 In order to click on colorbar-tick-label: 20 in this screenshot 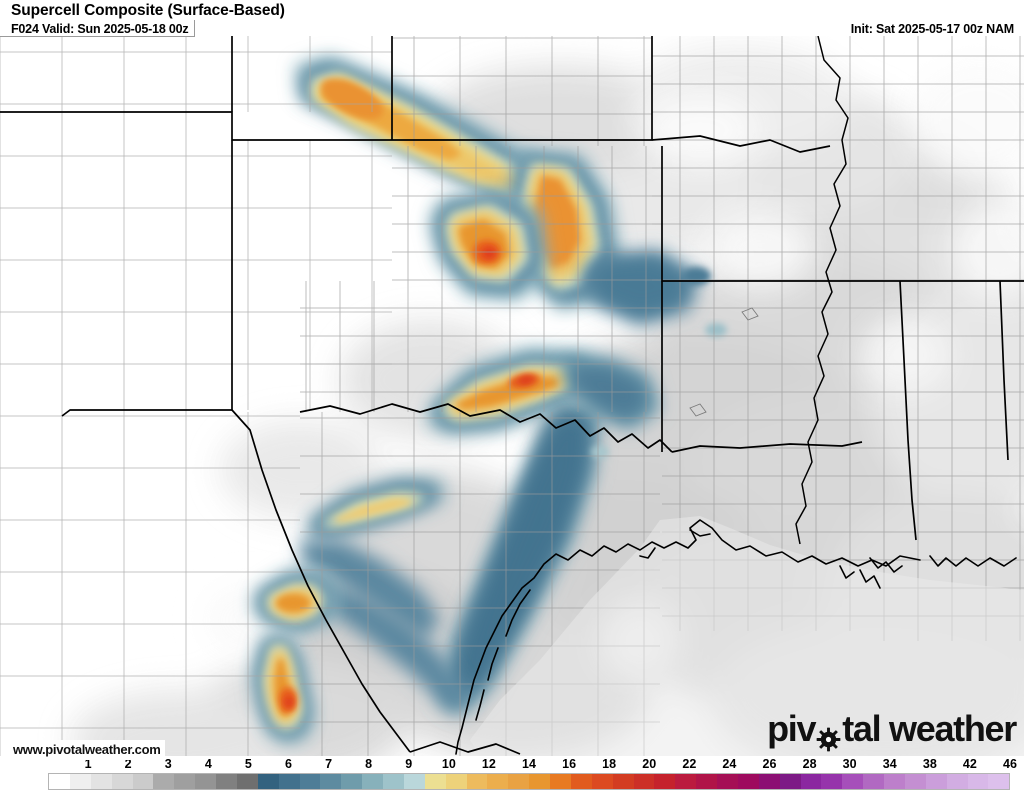, I will do `click(649, 764)`.